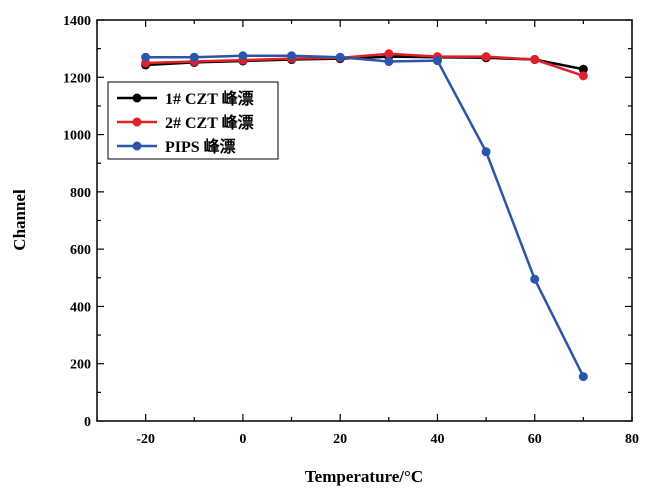  I want to click on y-axis-label: Channel, so click(19, 220).